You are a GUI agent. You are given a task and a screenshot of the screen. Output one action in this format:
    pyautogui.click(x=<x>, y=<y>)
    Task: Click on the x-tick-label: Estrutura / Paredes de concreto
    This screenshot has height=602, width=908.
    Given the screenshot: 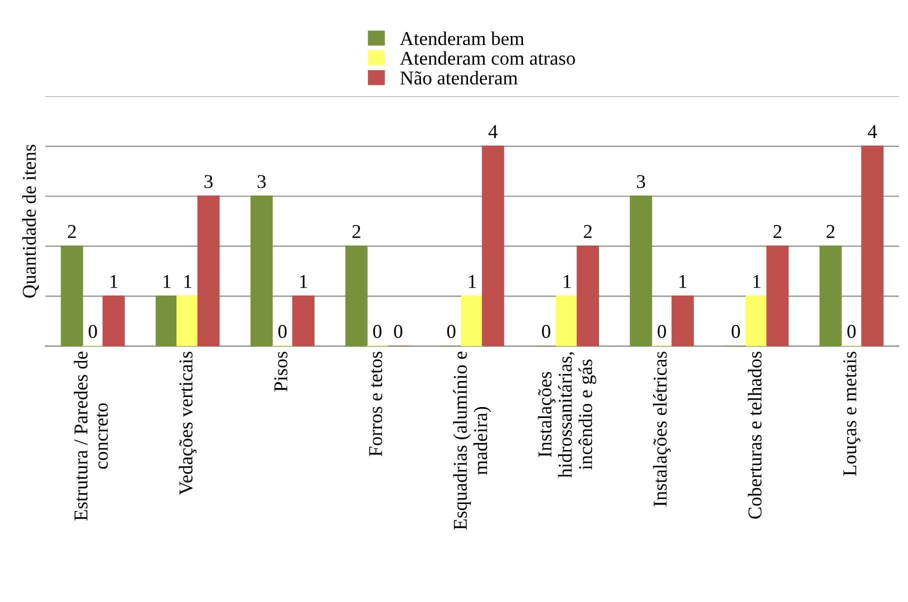 What is the action you would take?
    pyautogui.click(x=91, y=436)
    